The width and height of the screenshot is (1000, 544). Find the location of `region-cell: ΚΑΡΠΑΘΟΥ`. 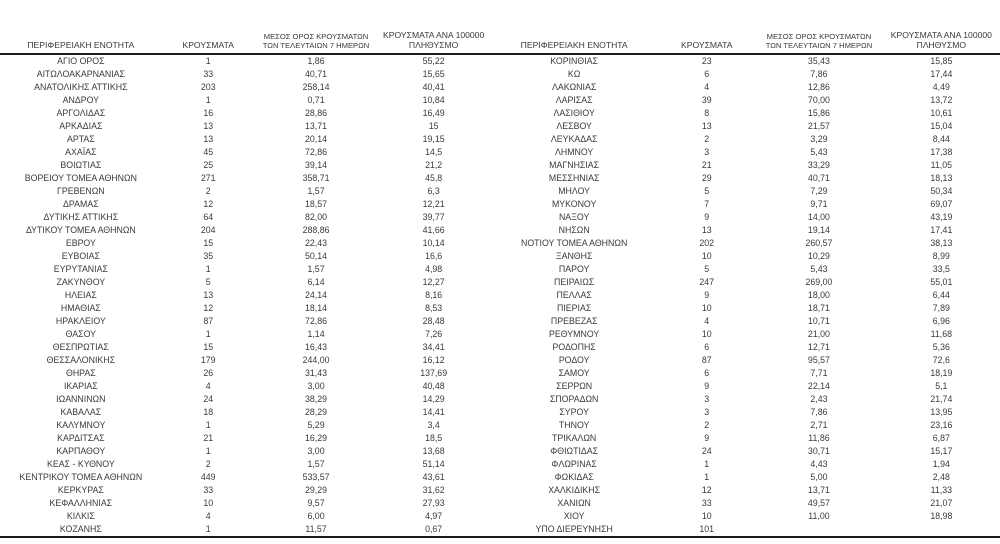

region-cell: ΚΑΡΠΑΘΟΥ is located at coordinates (81, 451).